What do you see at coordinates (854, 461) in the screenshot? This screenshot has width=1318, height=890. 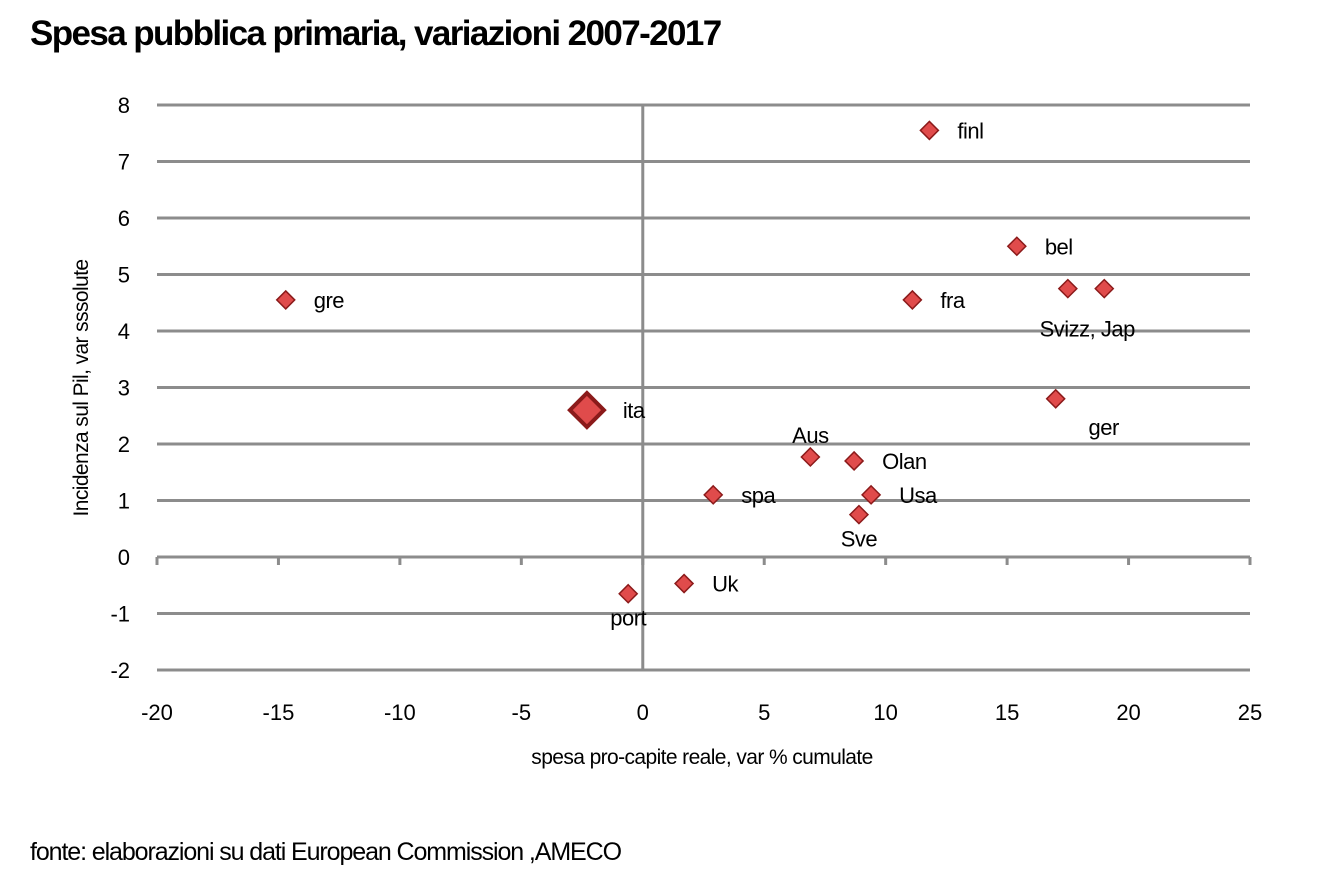 I see `point-olan` at bounding box center [854, 461].